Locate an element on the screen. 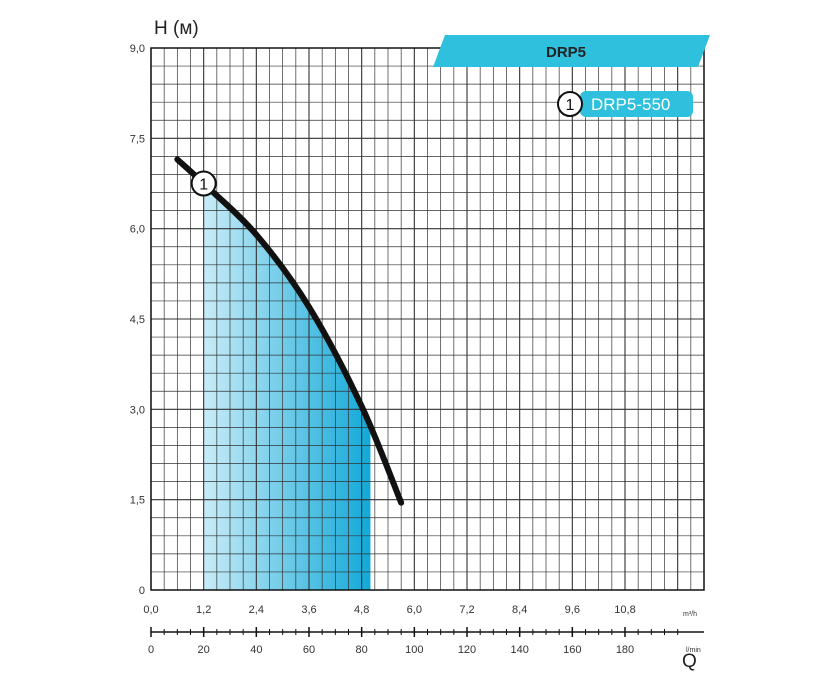 The height and width of the screenshot is (698, 820). x-tick-label: 6,0 is located at coordinates (414, 610).